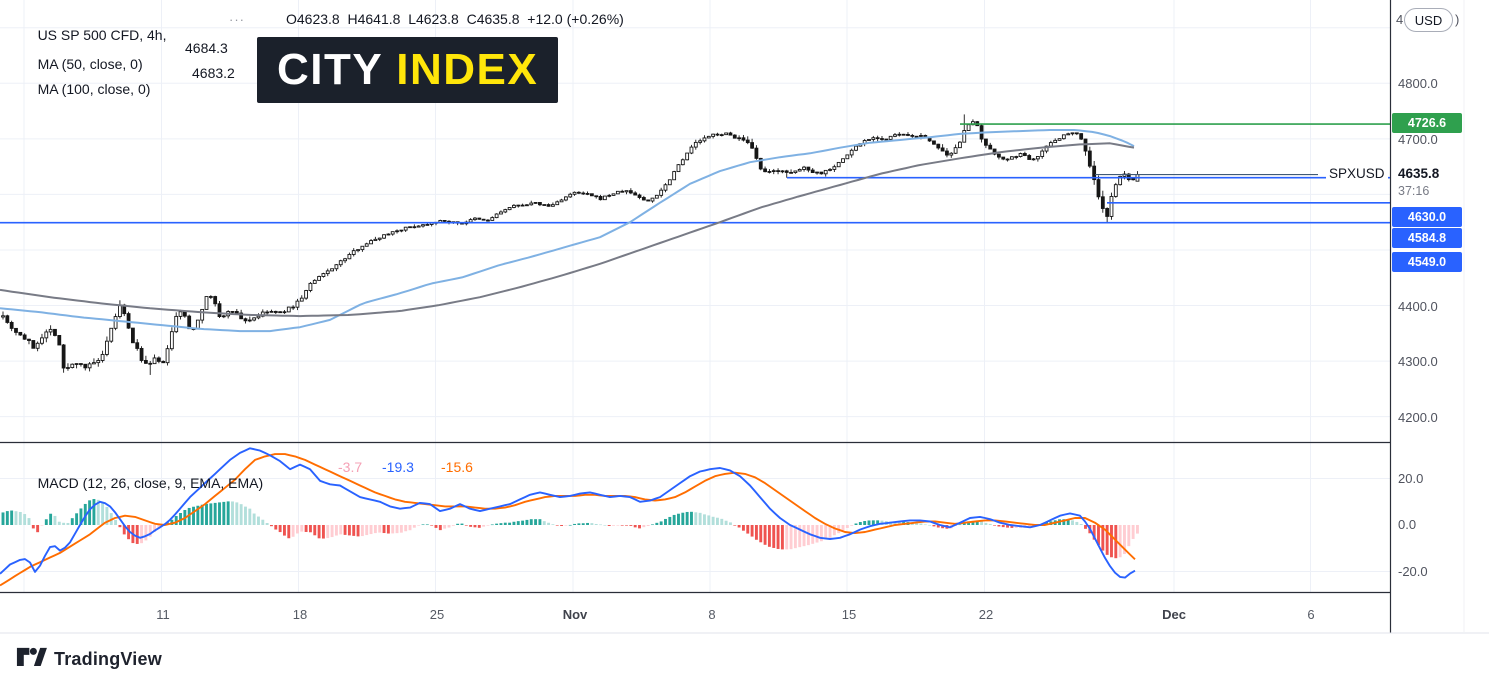 This screenshot has width=1489, height=689. What do you see at coordinates (1427, 123) in the screenshot?
I see `price-level-badge: 4726.6` at bounding box center [1427, 123].